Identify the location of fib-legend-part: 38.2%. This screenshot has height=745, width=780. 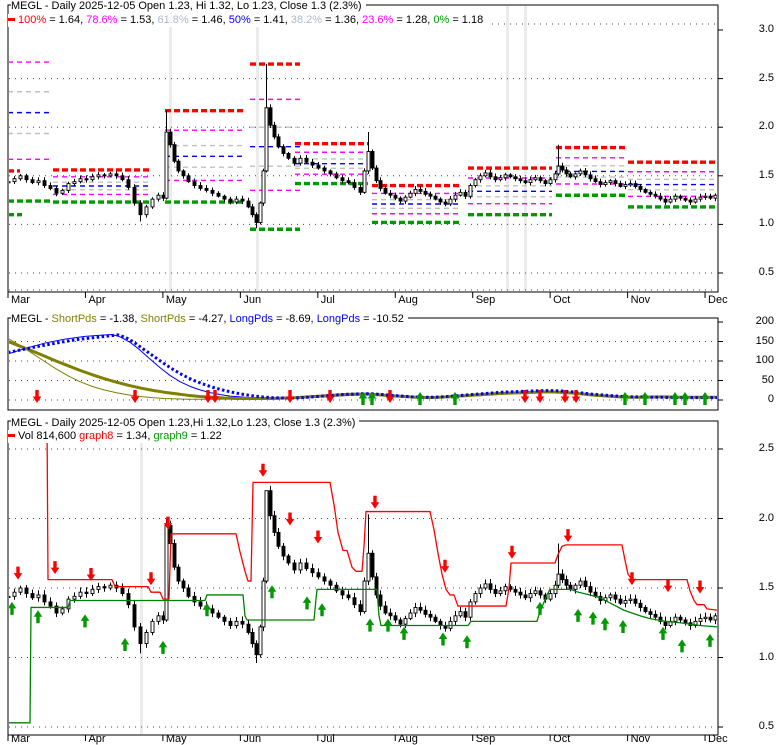
(306, 20).